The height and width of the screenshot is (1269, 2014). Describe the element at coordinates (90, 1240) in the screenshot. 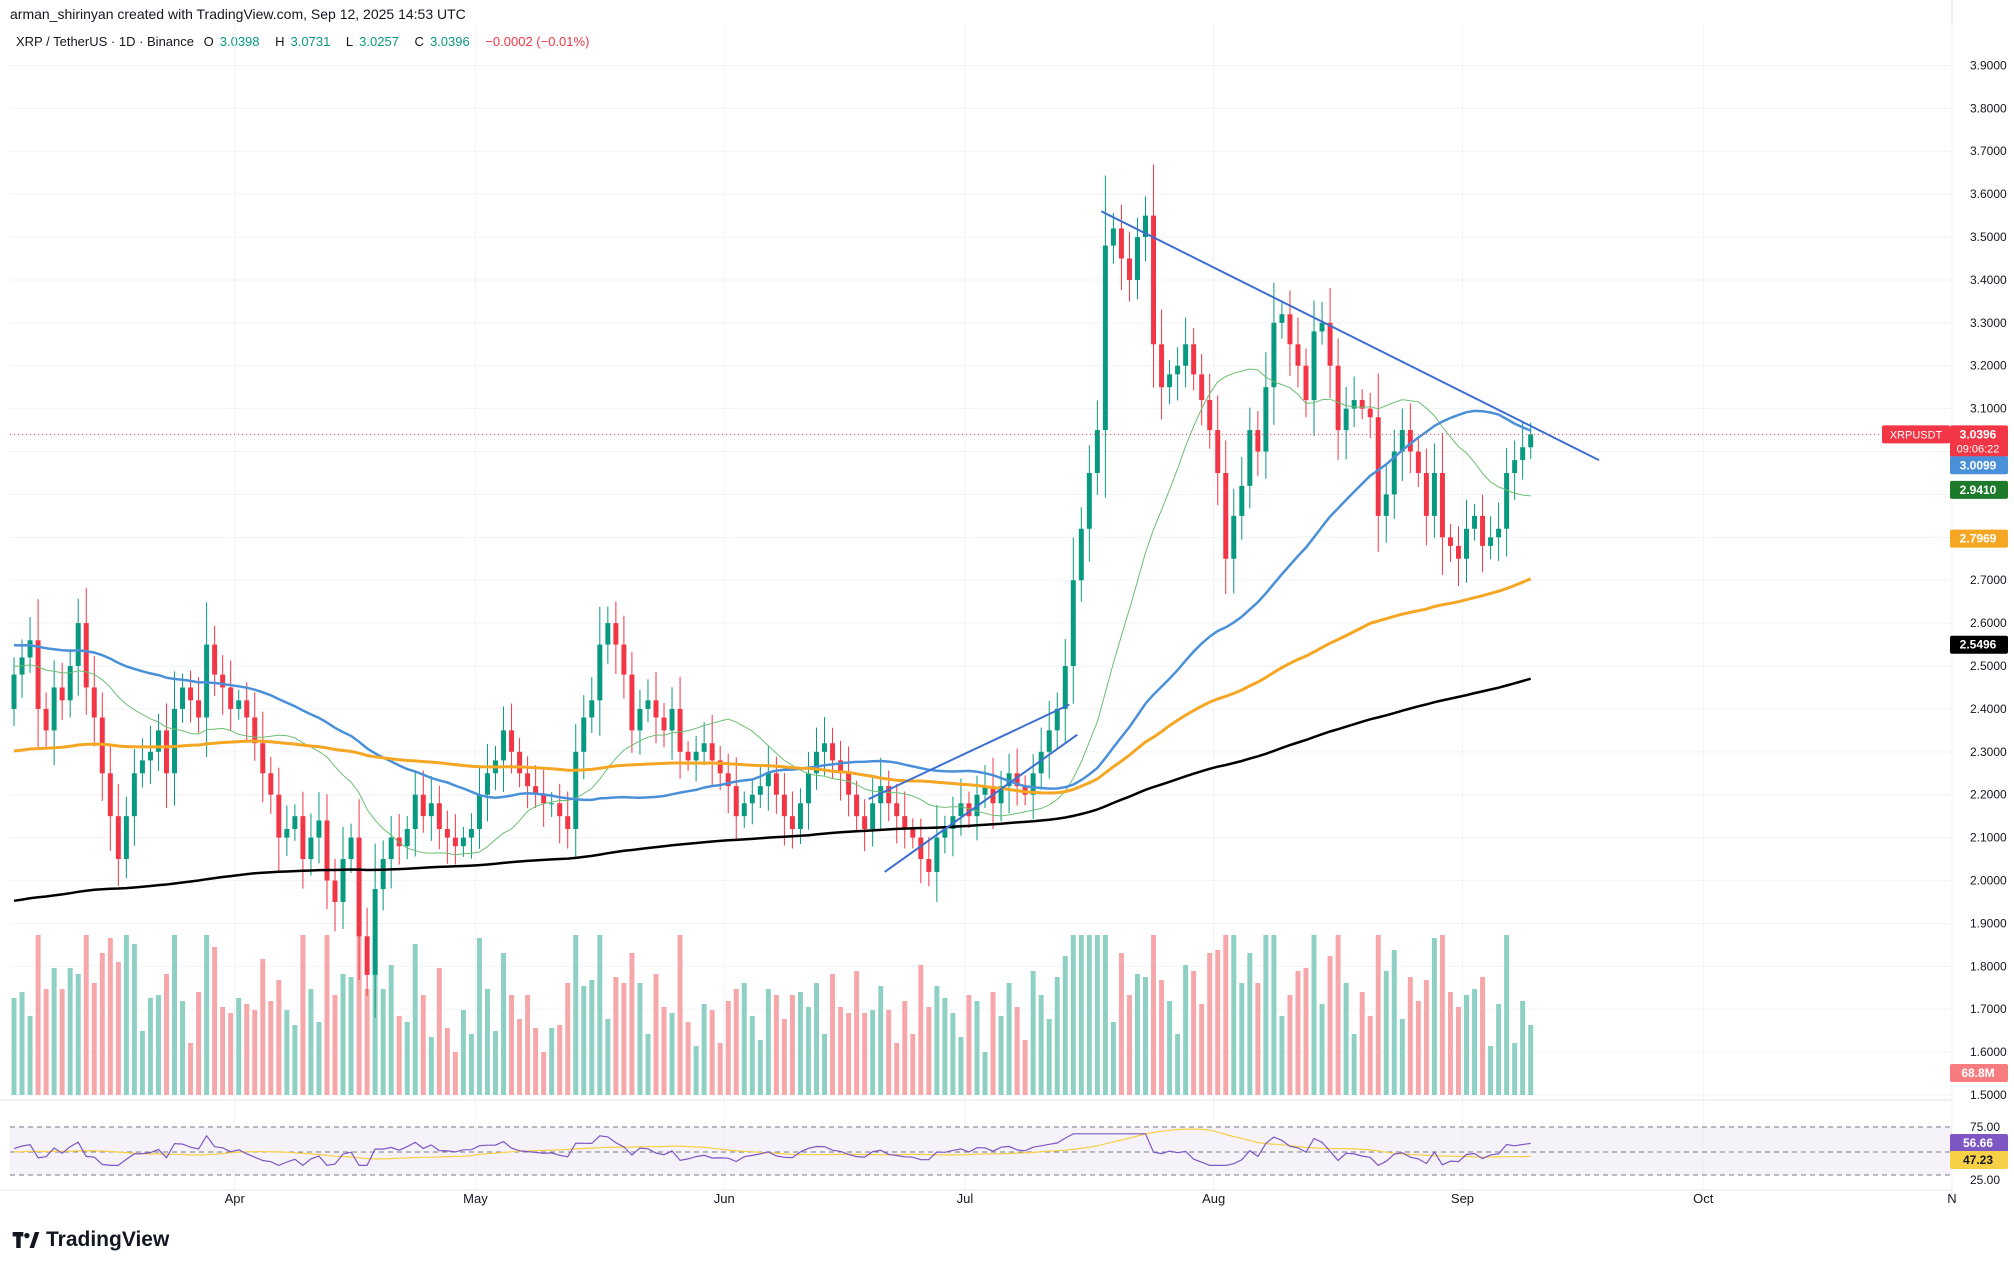

I see `tradingview-logo: TradingView` at that location.